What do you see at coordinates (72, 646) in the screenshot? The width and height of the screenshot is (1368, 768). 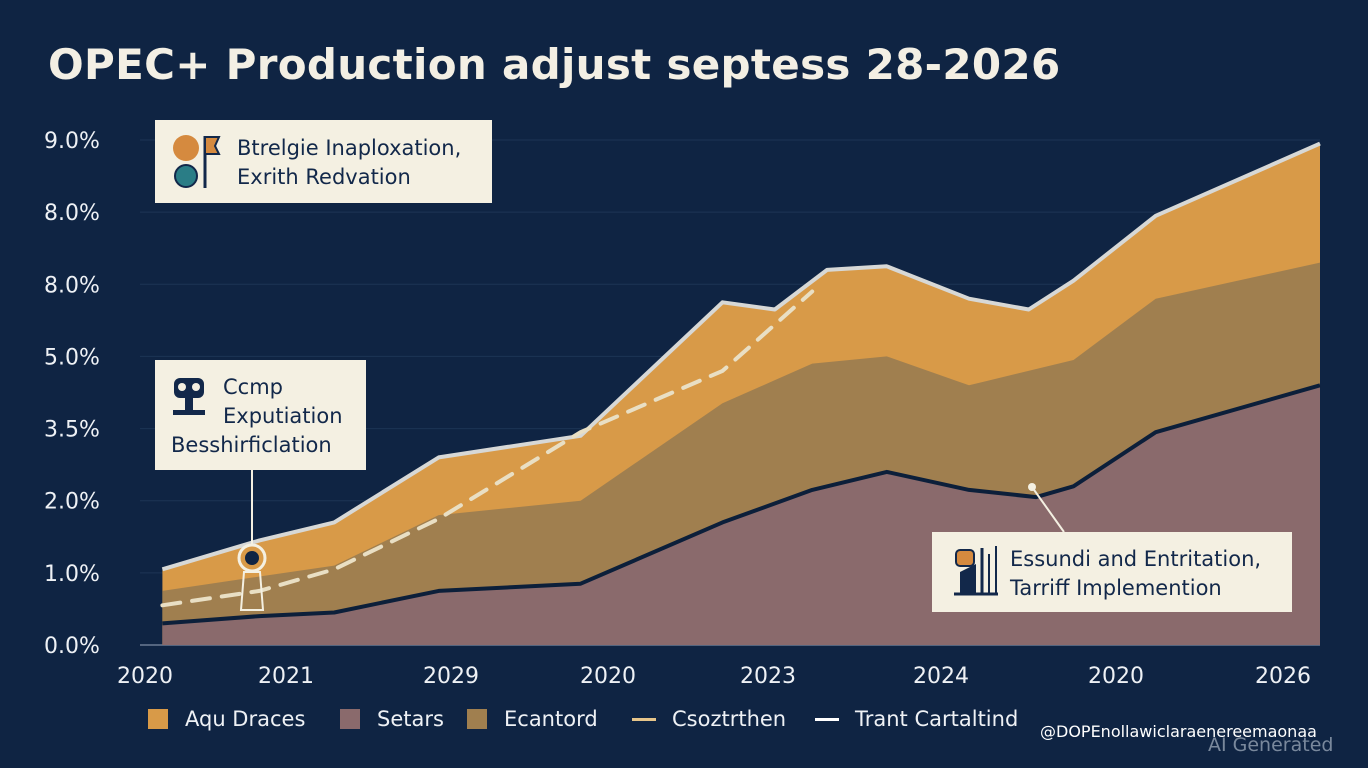 I see `y-tick-label-0: 0.0%` at bounding box center [72, 646].